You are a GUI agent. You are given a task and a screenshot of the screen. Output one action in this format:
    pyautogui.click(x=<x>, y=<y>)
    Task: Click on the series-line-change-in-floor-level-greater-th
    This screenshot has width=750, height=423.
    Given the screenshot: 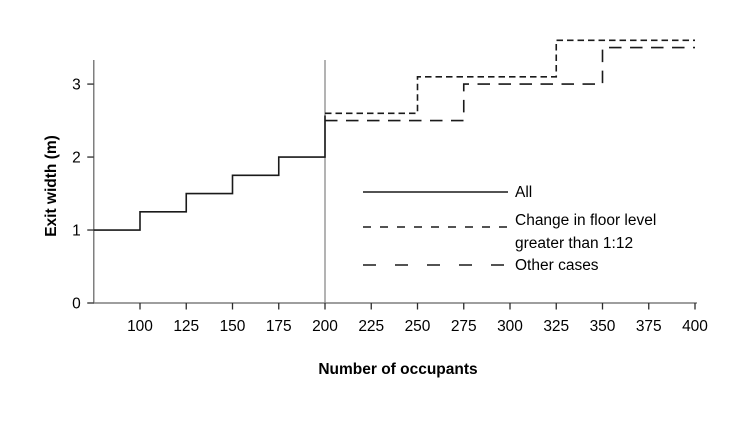 What is the action you would take?
    pyautogui.click(x=510, y=77)
    